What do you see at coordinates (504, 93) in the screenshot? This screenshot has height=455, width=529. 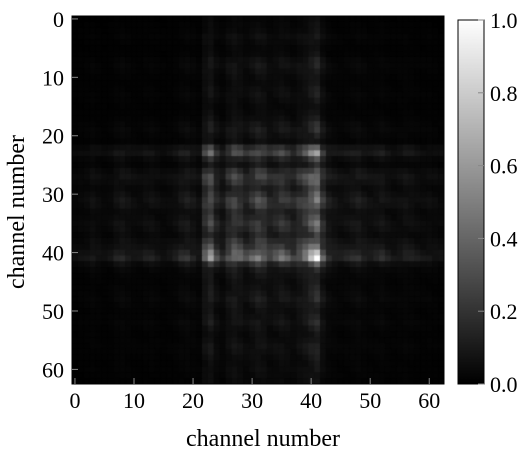 I see `colorbar-tick-label: 0.8` at bounding box center [504, 93].